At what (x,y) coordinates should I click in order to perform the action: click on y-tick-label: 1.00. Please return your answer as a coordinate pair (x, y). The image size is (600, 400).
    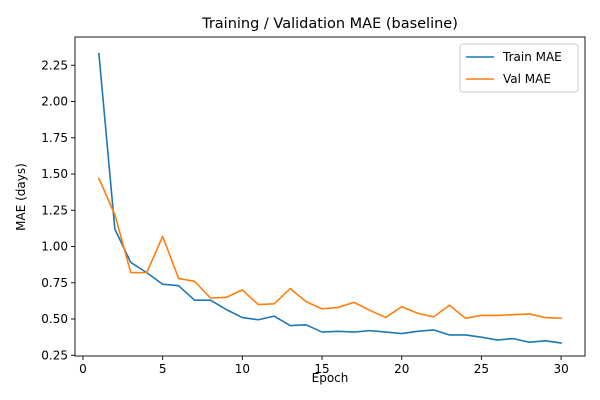
    Looking at the image, I should click on (54, 247).